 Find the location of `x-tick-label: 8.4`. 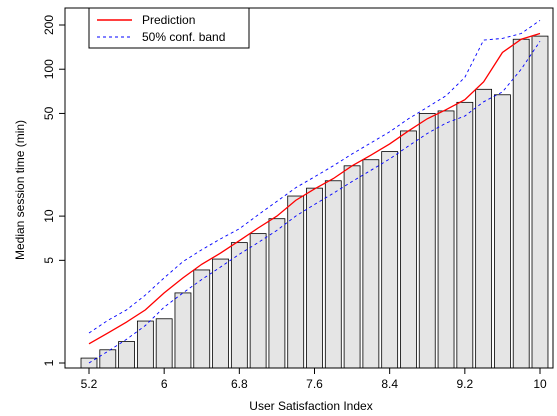

x-tick-label: 8.4 is located at coordinates (389, 384).